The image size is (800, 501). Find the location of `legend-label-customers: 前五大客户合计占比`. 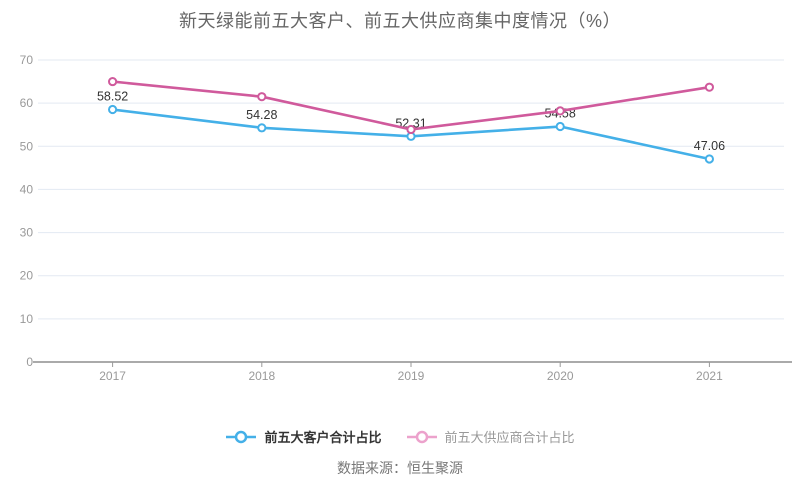

legend-label-customers: 前五大客户合计占比 is located at coordinates (323, 437).